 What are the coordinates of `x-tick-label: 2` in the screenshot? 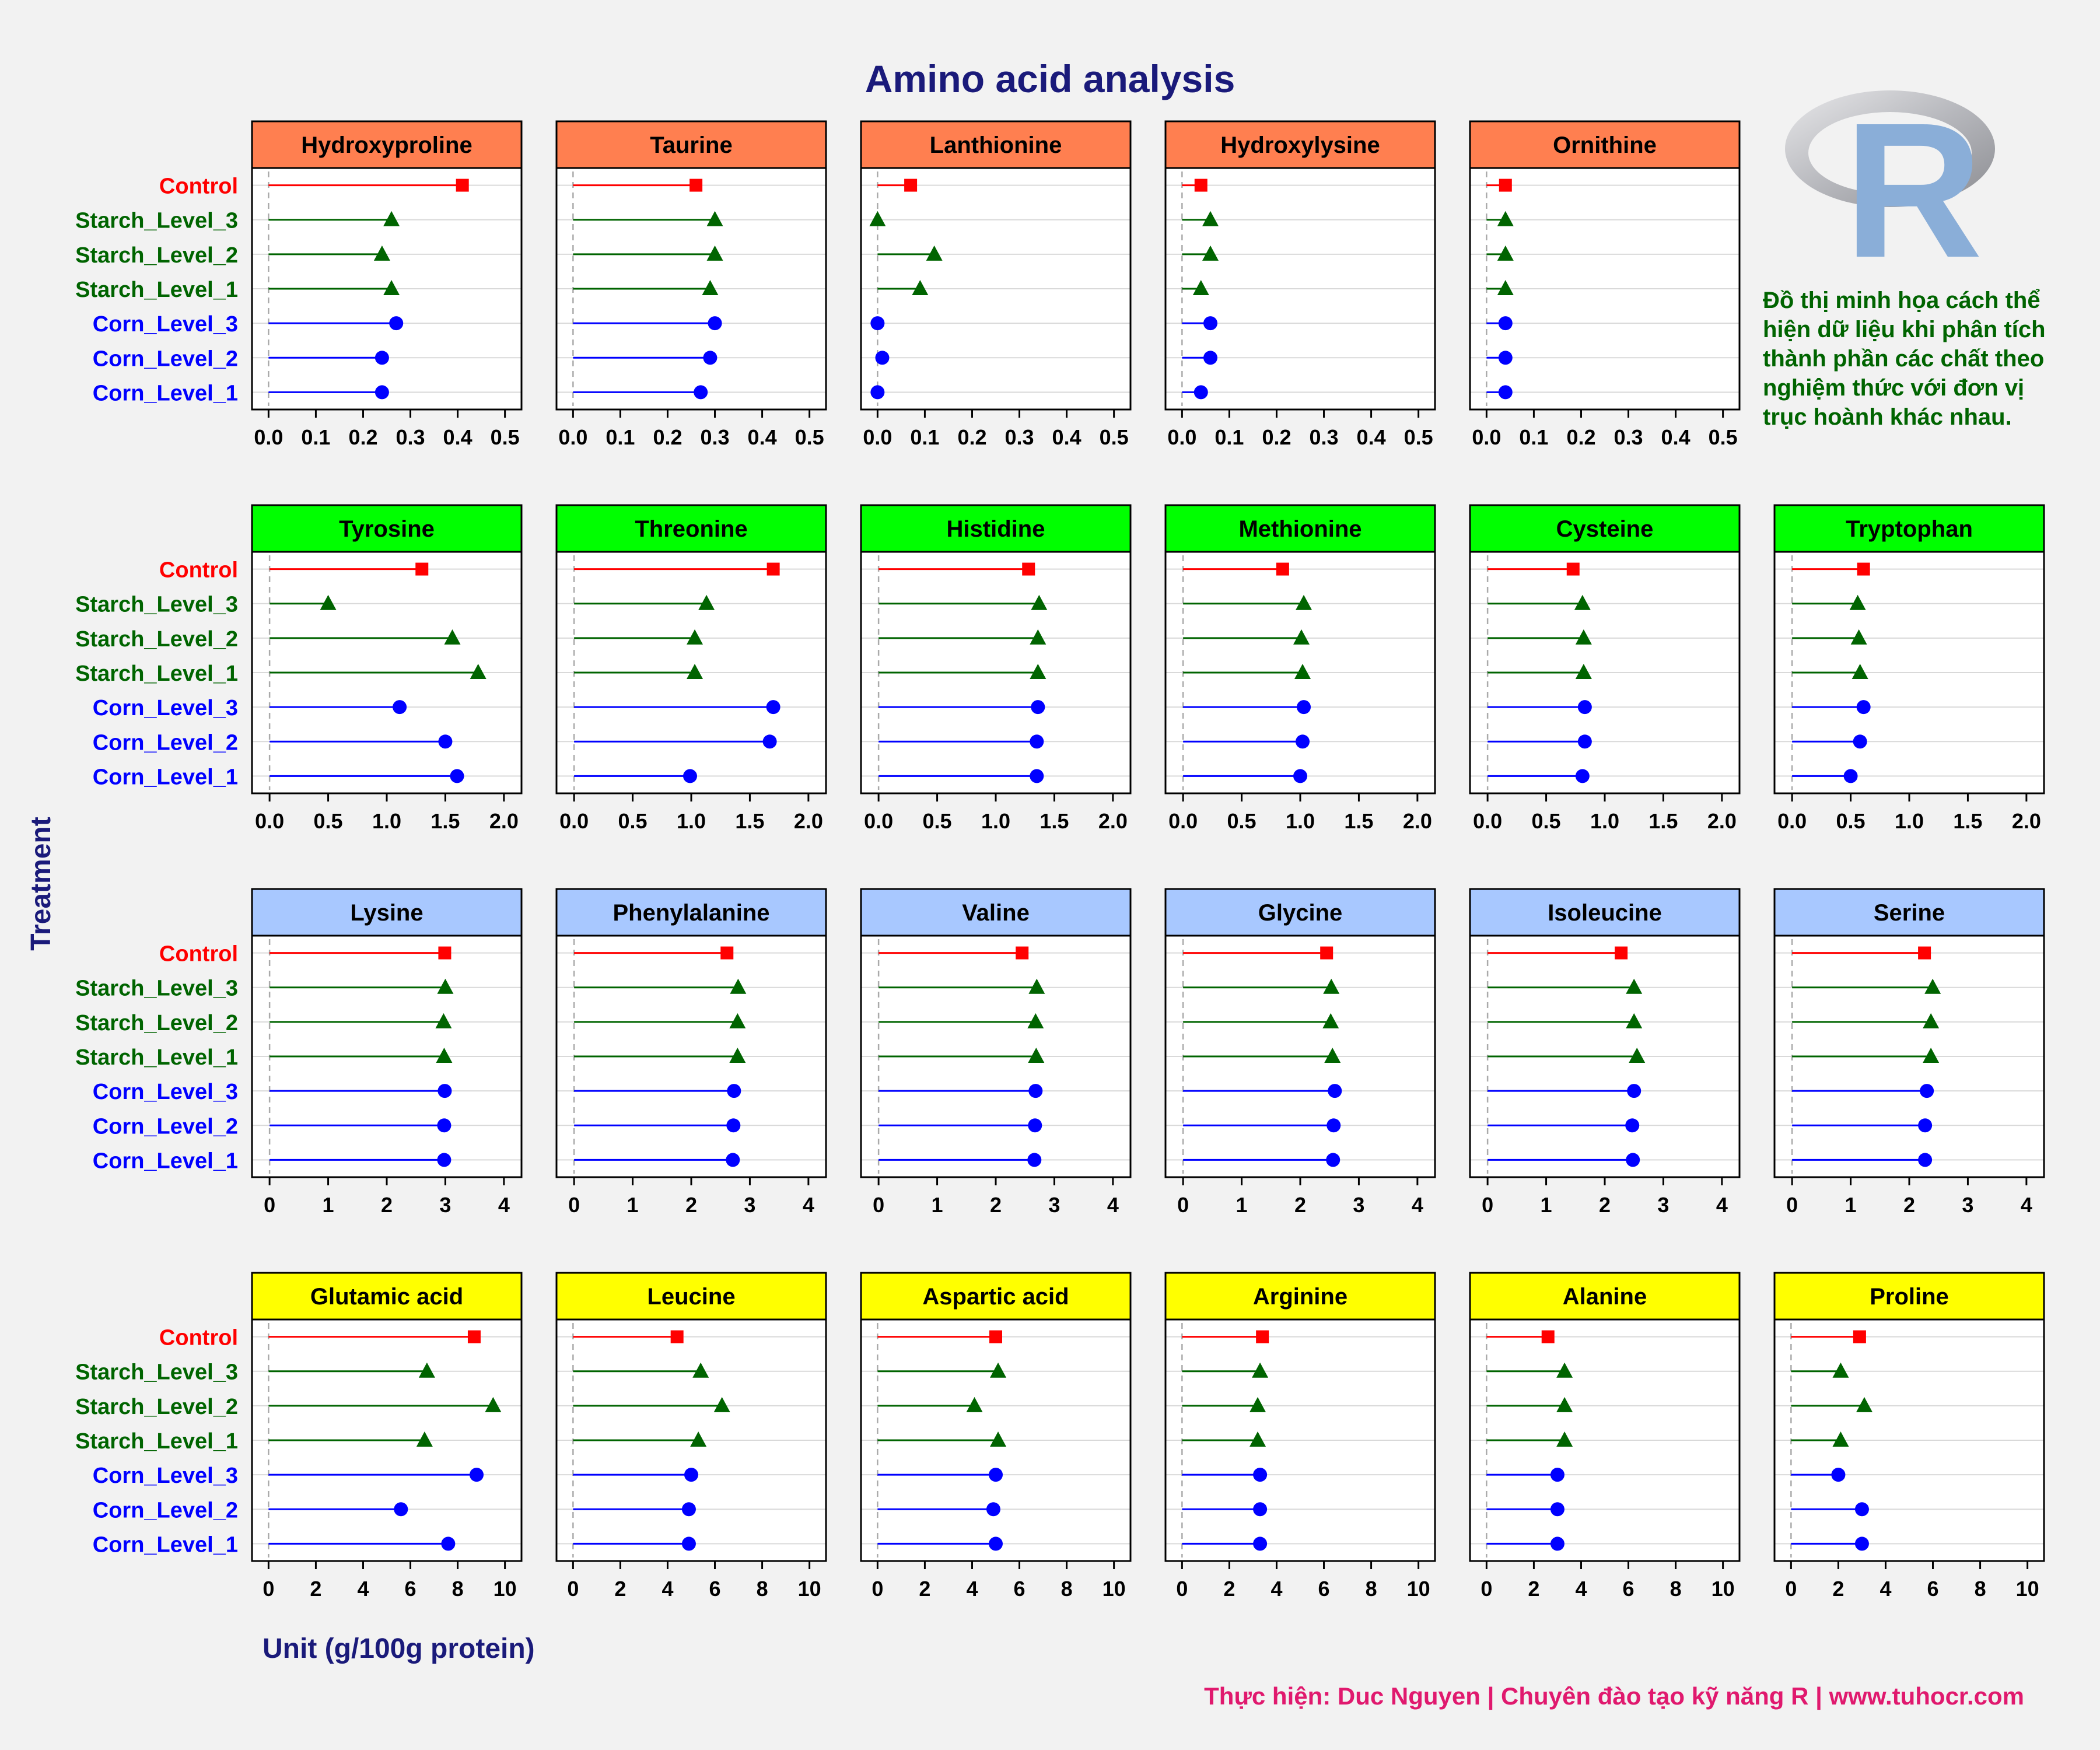 It's located at (1533, 1589).